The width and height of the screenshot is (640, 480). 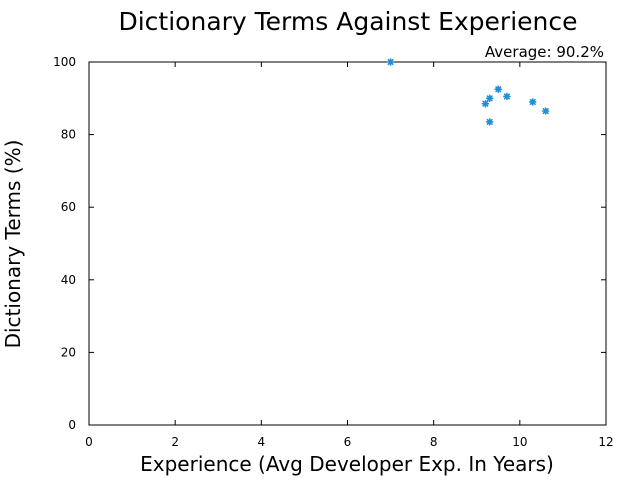 I want to click on x-tick-label: 12, so click(x=605, y=442).